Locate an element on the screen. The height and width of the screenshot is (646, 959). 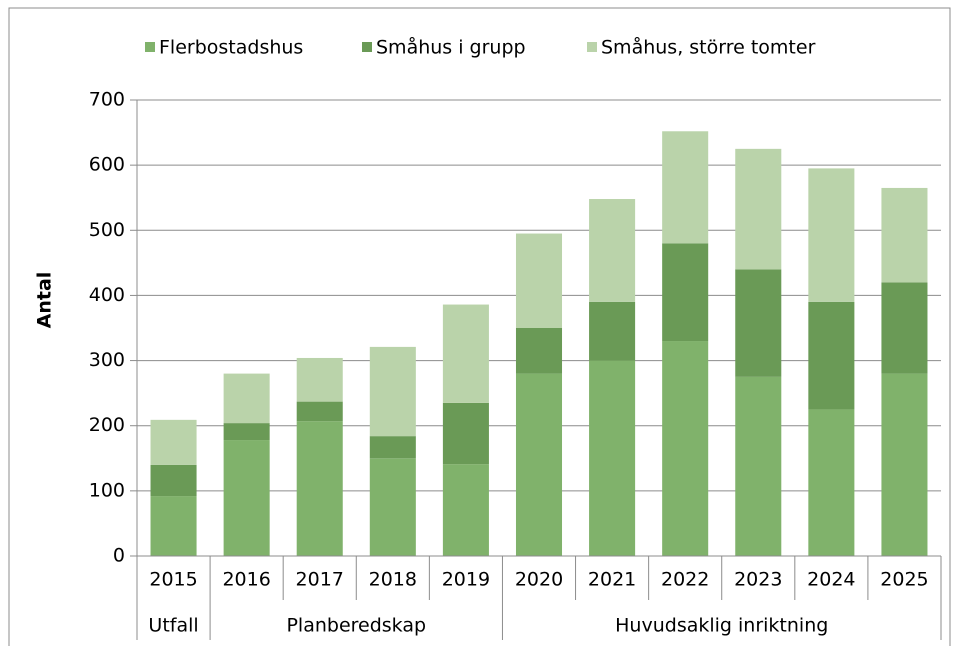
y-axis-title: Antal is located at coordinates (45, 300).